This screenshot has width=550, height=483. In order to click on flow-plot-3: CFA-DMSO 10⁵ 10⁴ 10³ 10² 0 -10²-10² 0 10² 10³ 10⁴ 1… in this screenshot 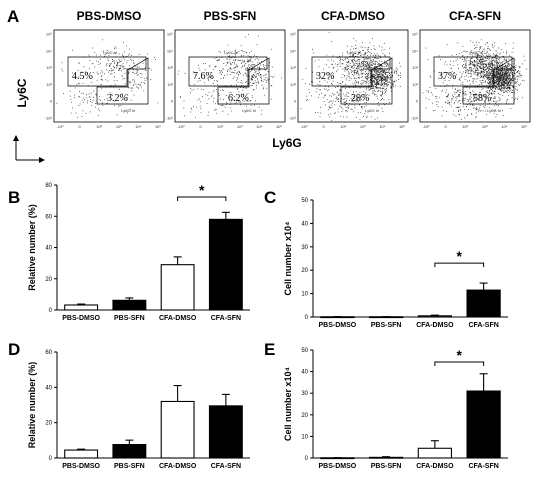, I will do `click(349, 69)`.